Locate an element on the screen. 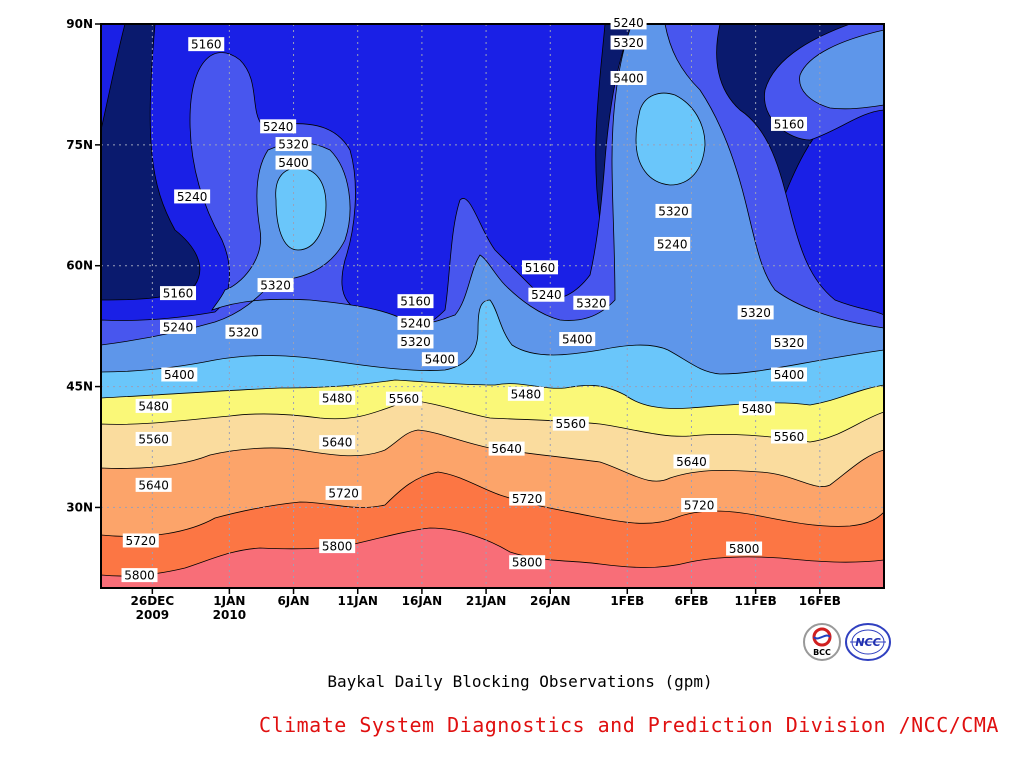 This screenshot has height=768, width=1024. x-tick-label: 1FEB is located at coordinates (627, 601).